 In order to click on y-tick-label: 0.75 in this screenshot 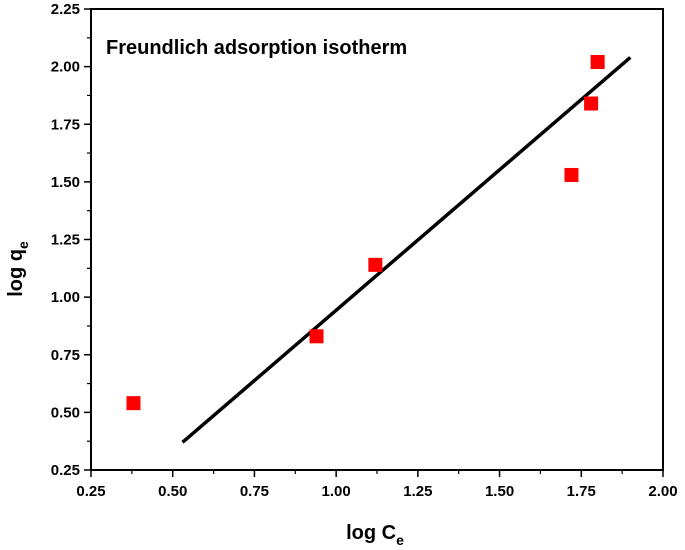, I will do `click(65, 355)`.